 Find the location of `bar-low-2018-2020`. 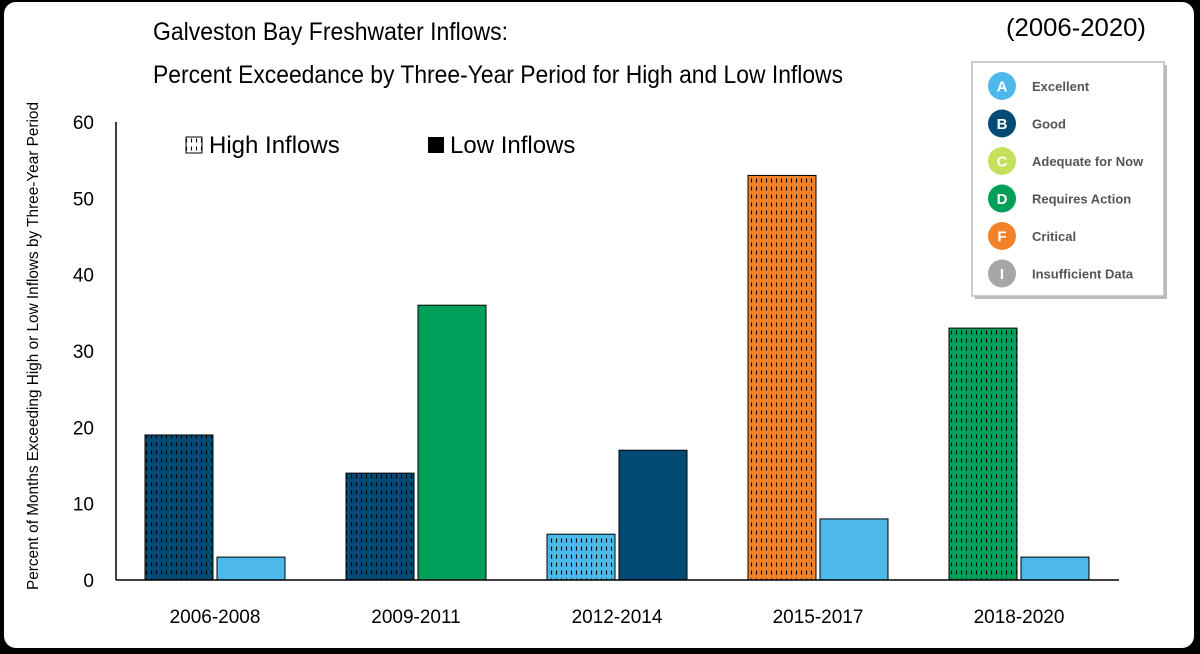

bar-low-2018-2020 is located at coordinates (1055, 568).